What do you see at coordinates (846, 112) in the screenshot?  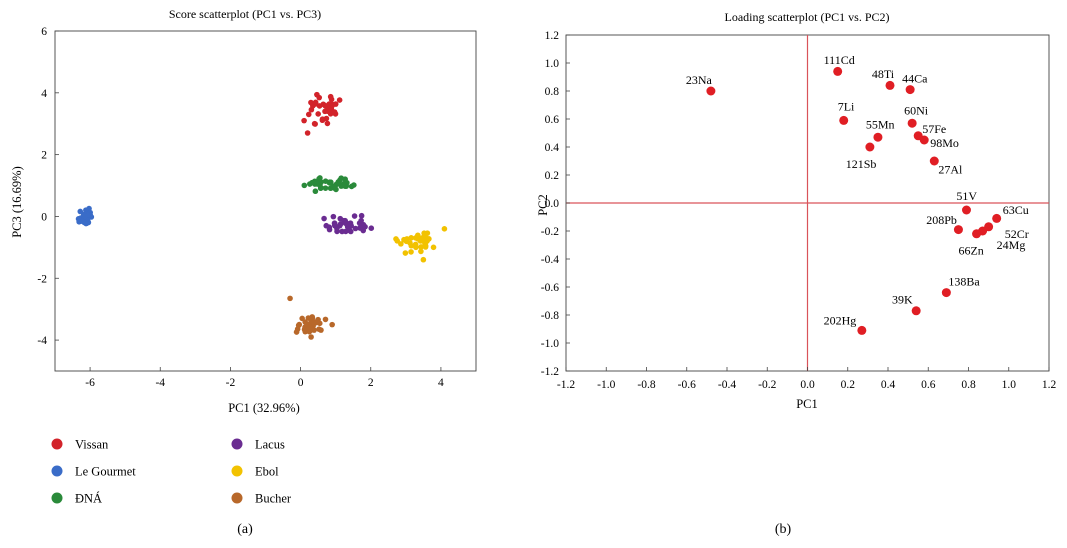 I see `loading-point-7li: 7Li` at bounding box center [846, 112].